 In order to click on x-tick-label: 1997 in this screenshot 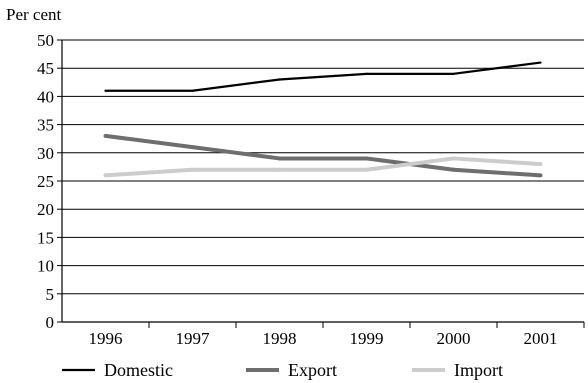, I will do `click(193, 338)`.